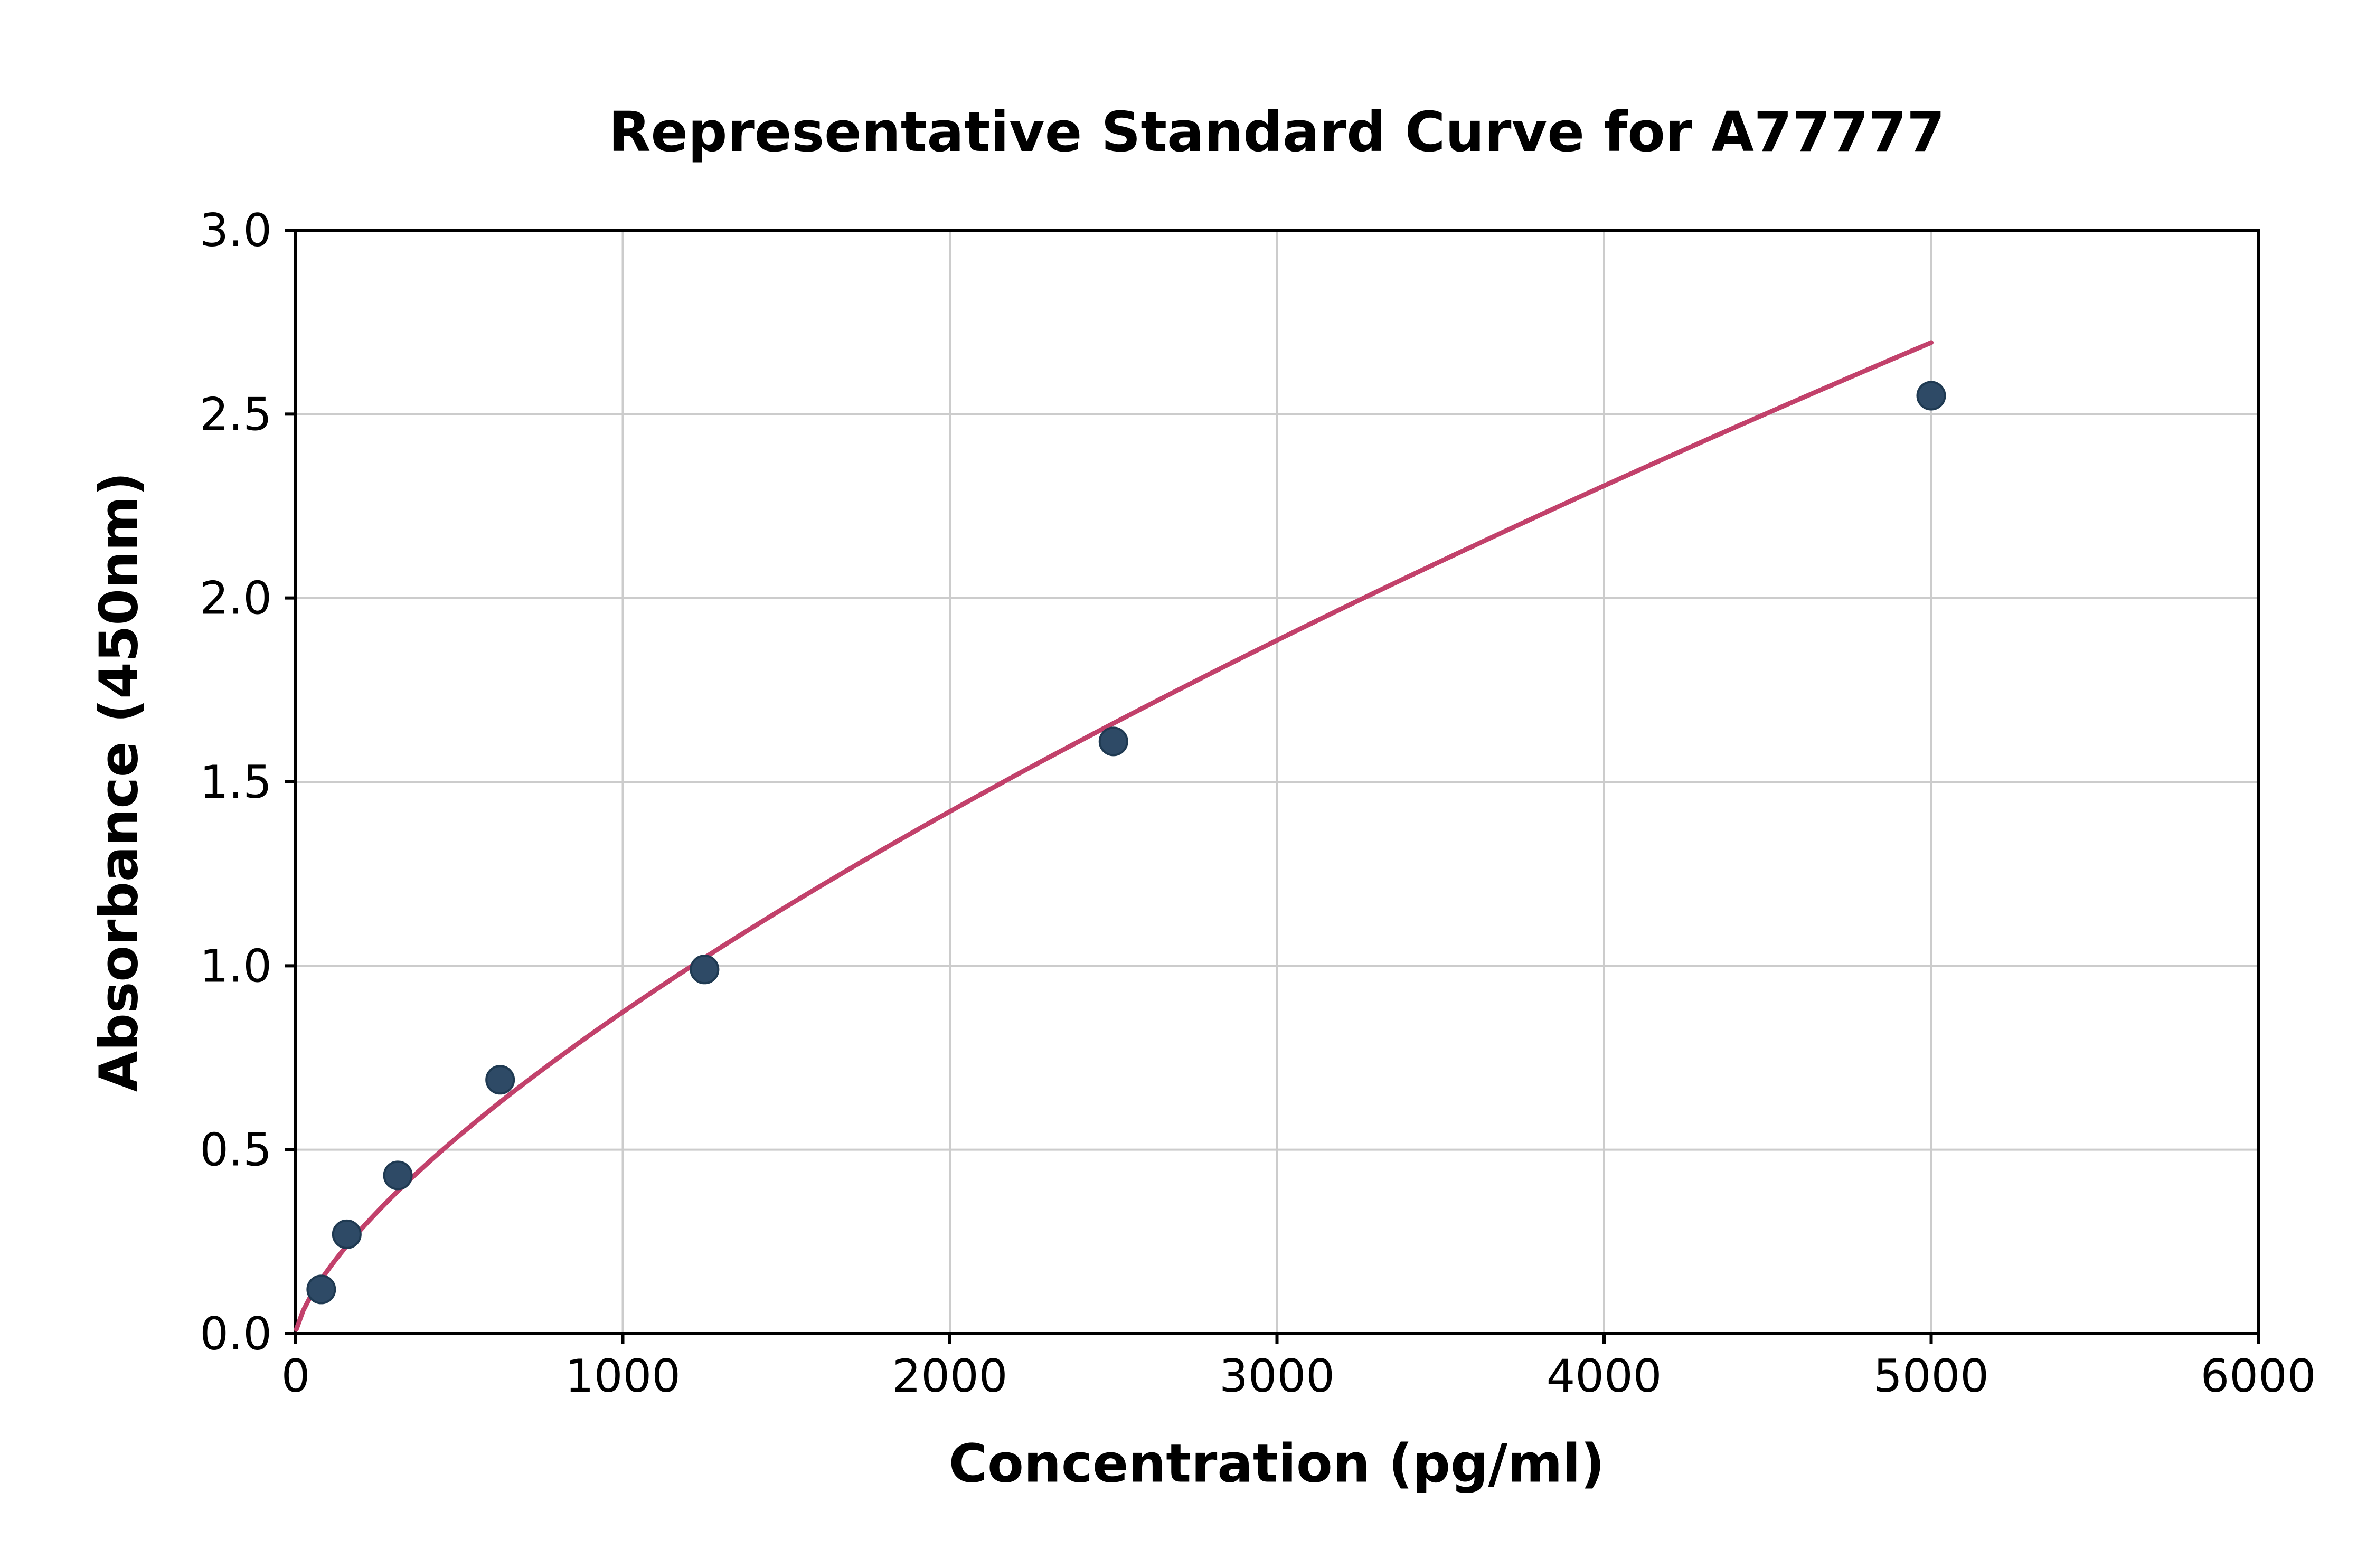  I want to click on x-tick-label: 0, so click(296, 1376).